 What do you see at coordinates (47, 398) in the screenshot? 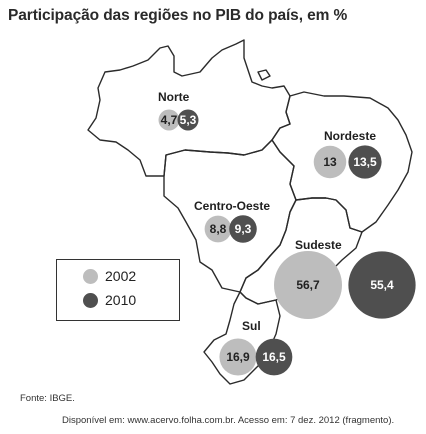
I see `source-note: Fonte: IBGE.` at bounding box center [47, 398].